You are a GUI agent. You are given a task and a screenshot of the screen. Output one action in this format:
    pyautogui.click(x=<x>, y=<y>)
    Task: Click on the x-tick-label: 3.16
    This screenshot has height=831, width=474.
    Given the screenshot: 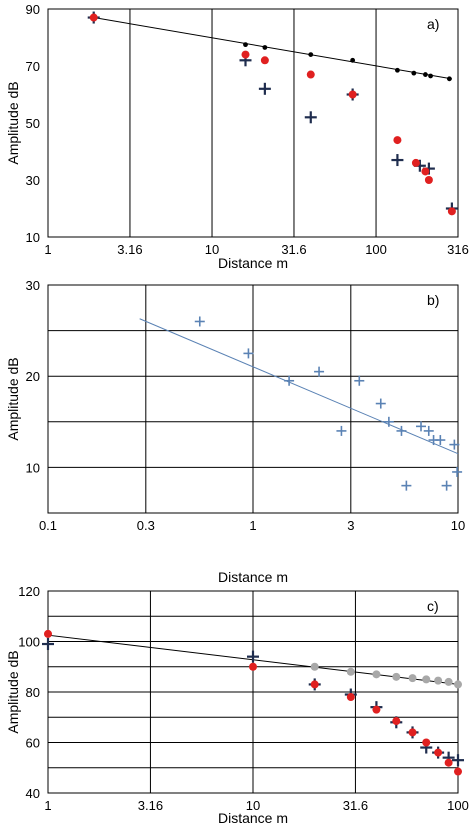 What is the action you would take?
    pyautogui.click(x=129, y=249)
    